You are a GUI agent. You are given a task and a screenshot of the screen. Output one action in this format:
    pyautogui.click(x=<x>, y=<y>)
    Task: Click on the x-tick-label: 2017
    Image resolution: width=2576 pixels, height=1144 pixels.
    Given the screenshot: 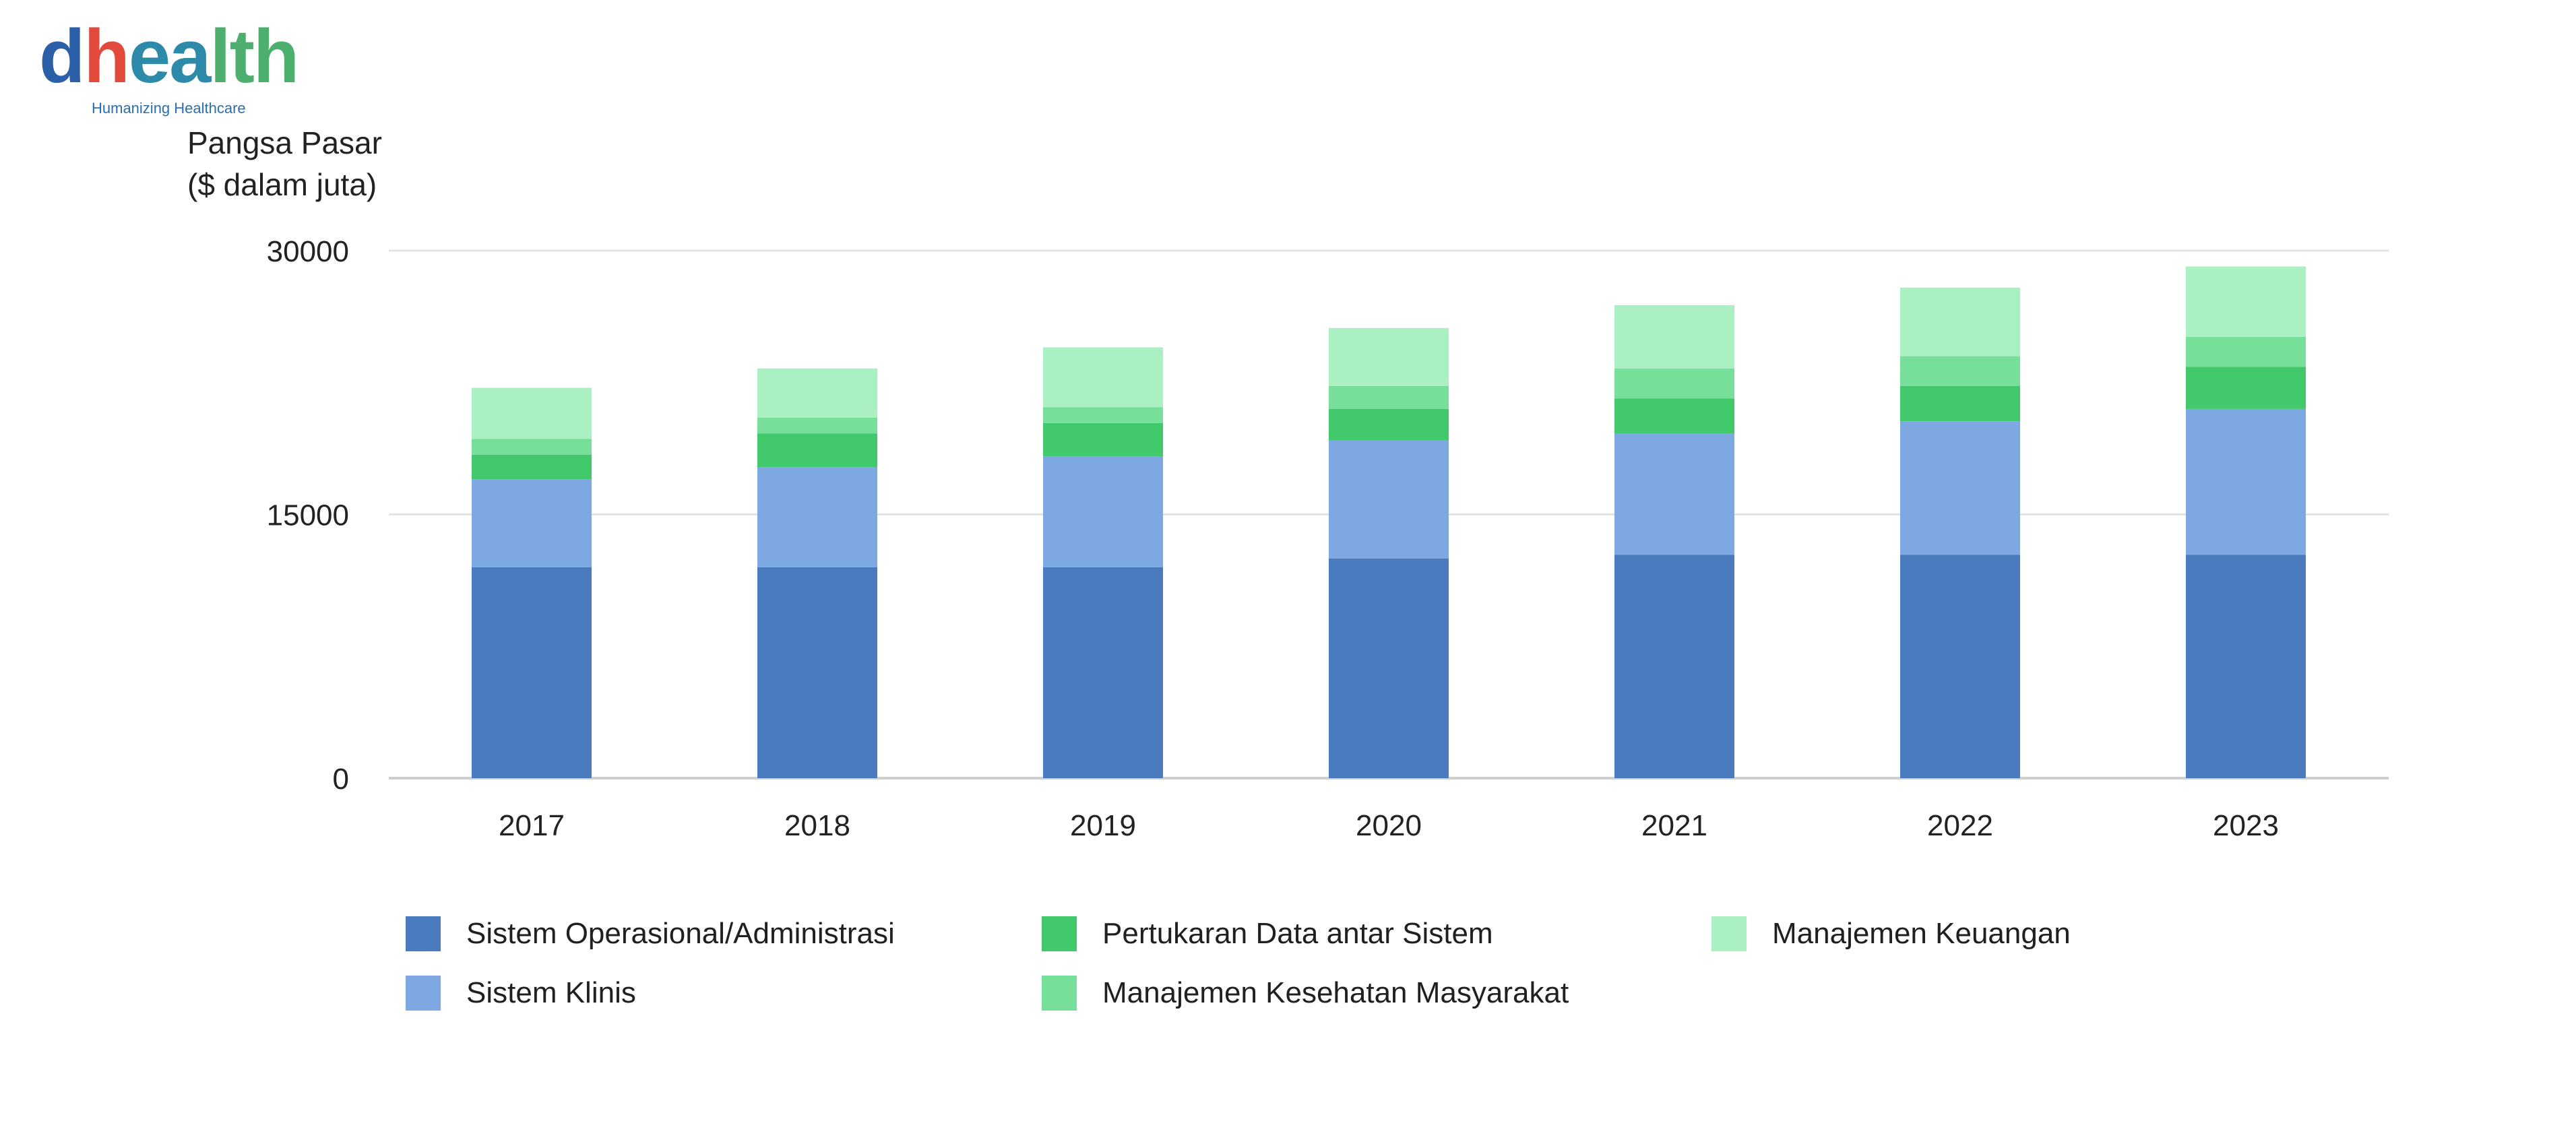 What is the action you would take?
    pyautogui.click(x=532, y=825)
    